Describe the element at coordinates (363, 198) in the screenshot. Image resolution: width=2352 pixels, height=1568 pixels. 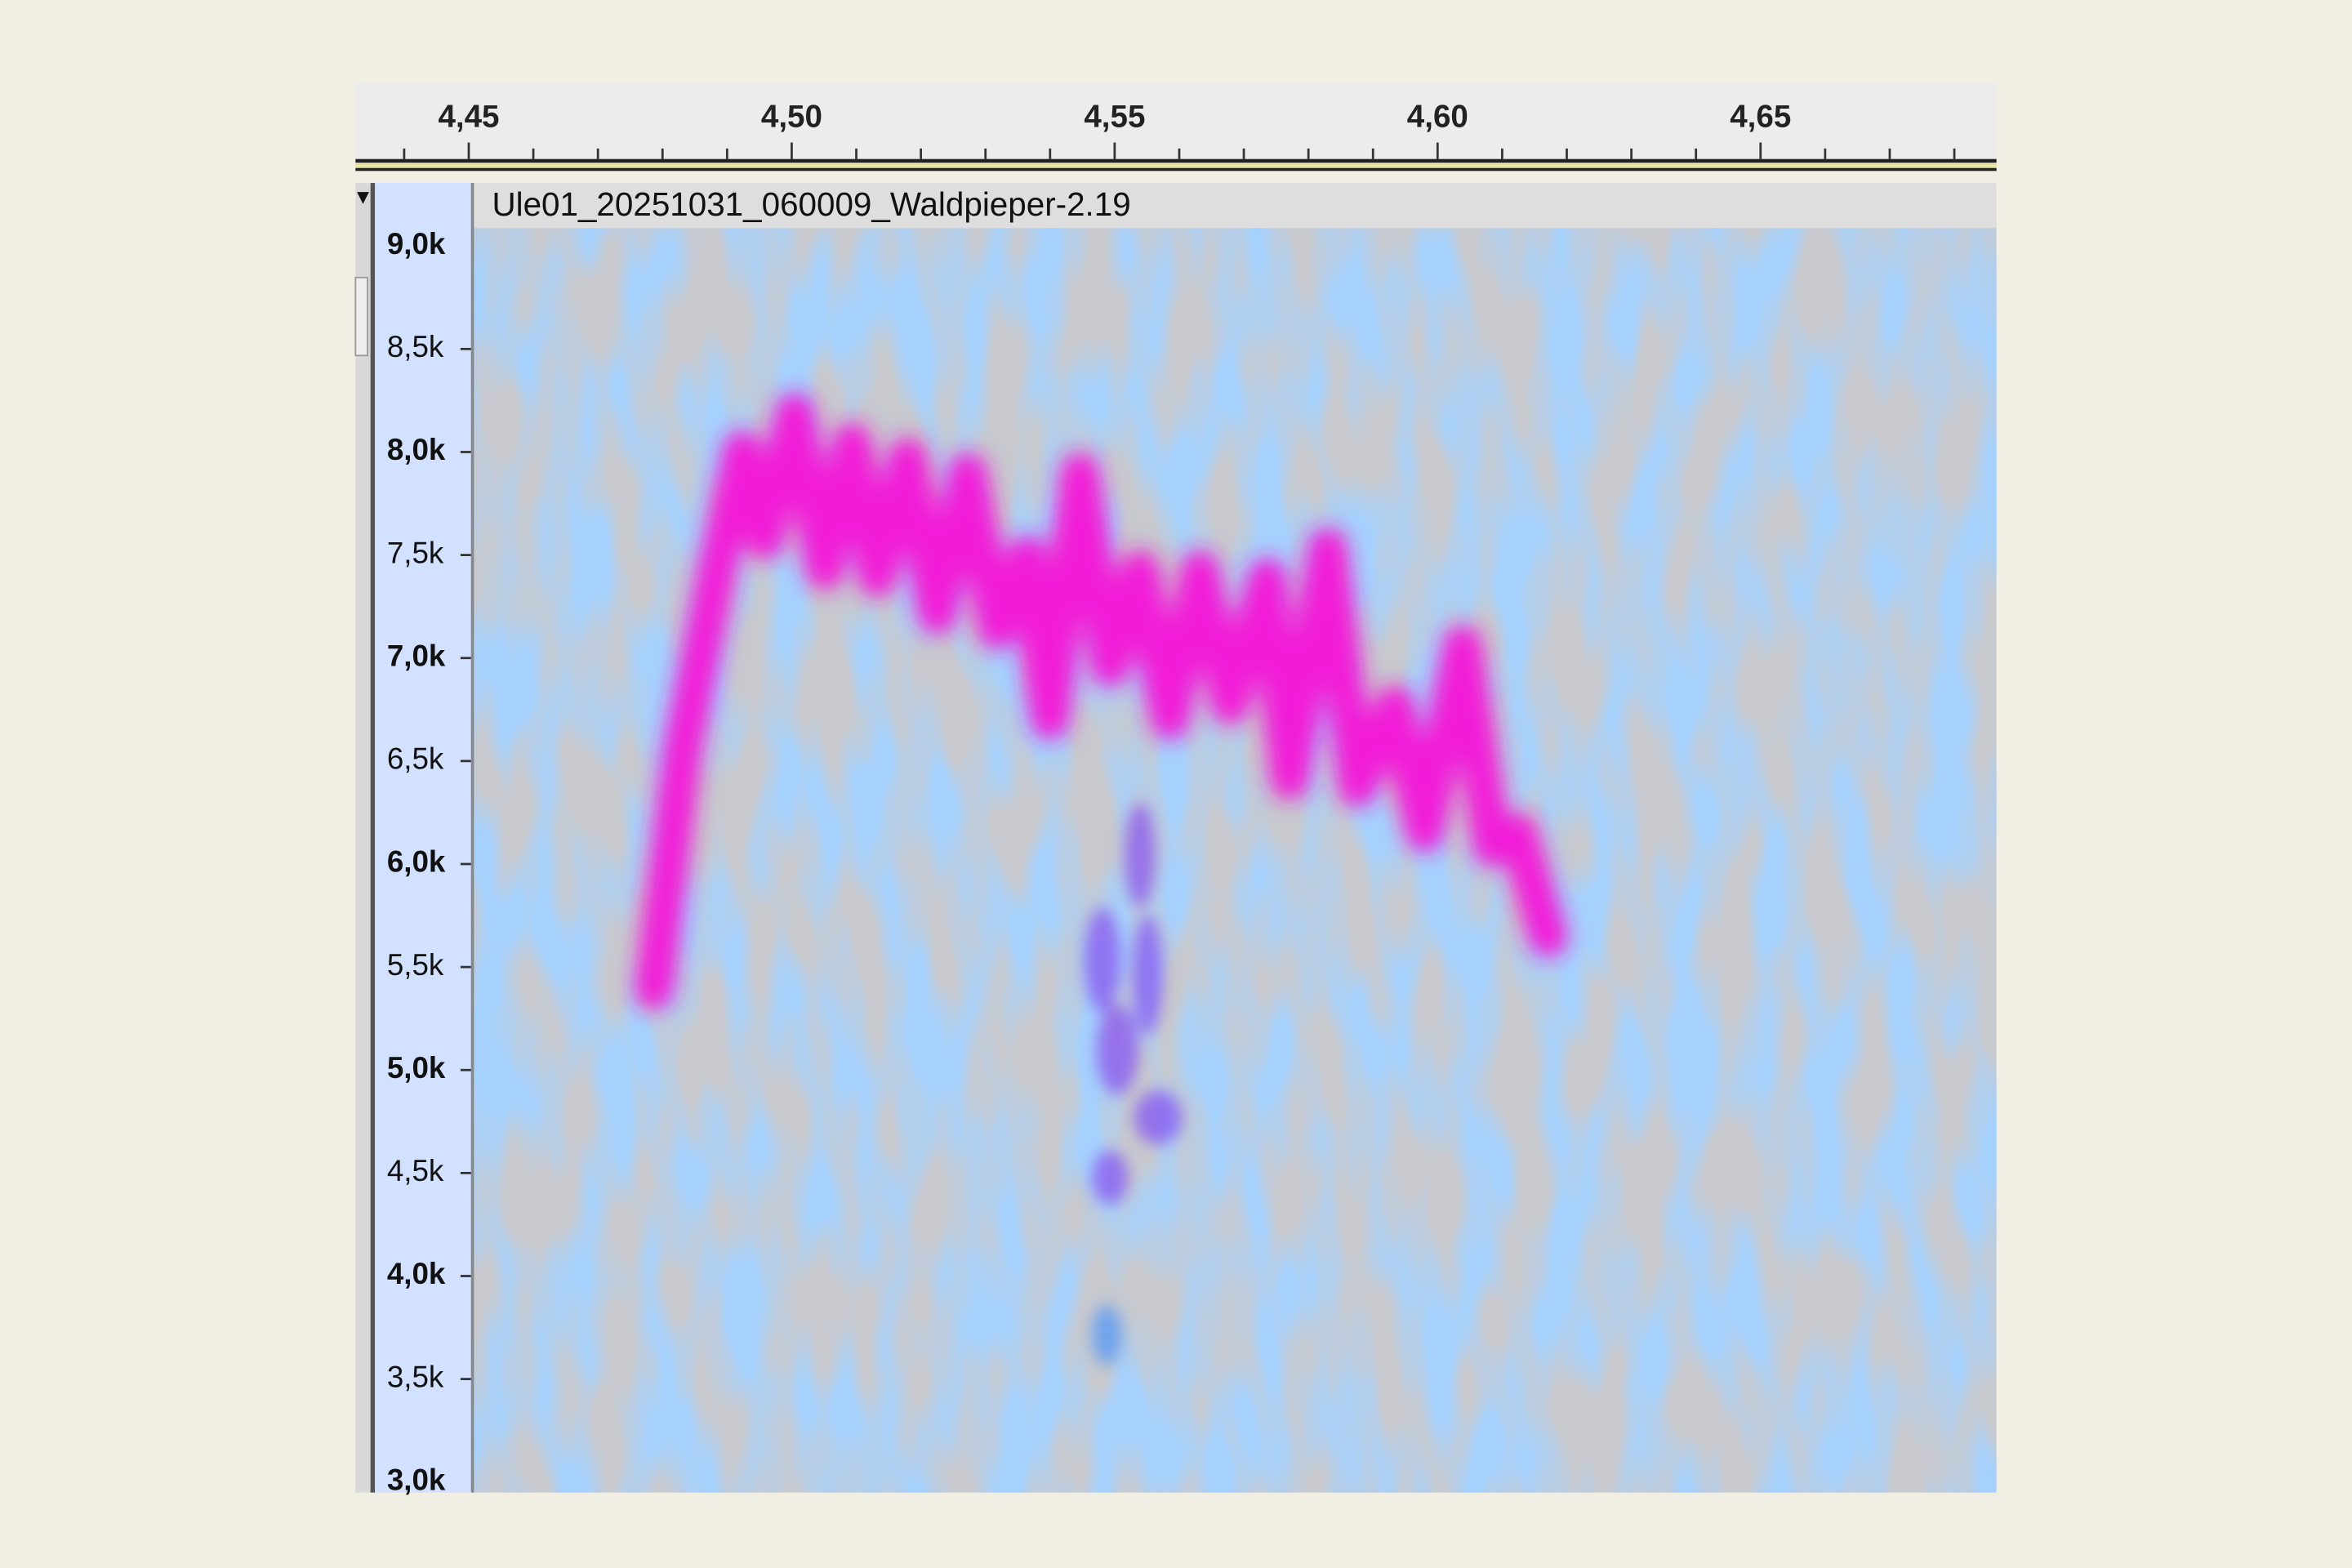
I see `collapse-arrow` at that location.